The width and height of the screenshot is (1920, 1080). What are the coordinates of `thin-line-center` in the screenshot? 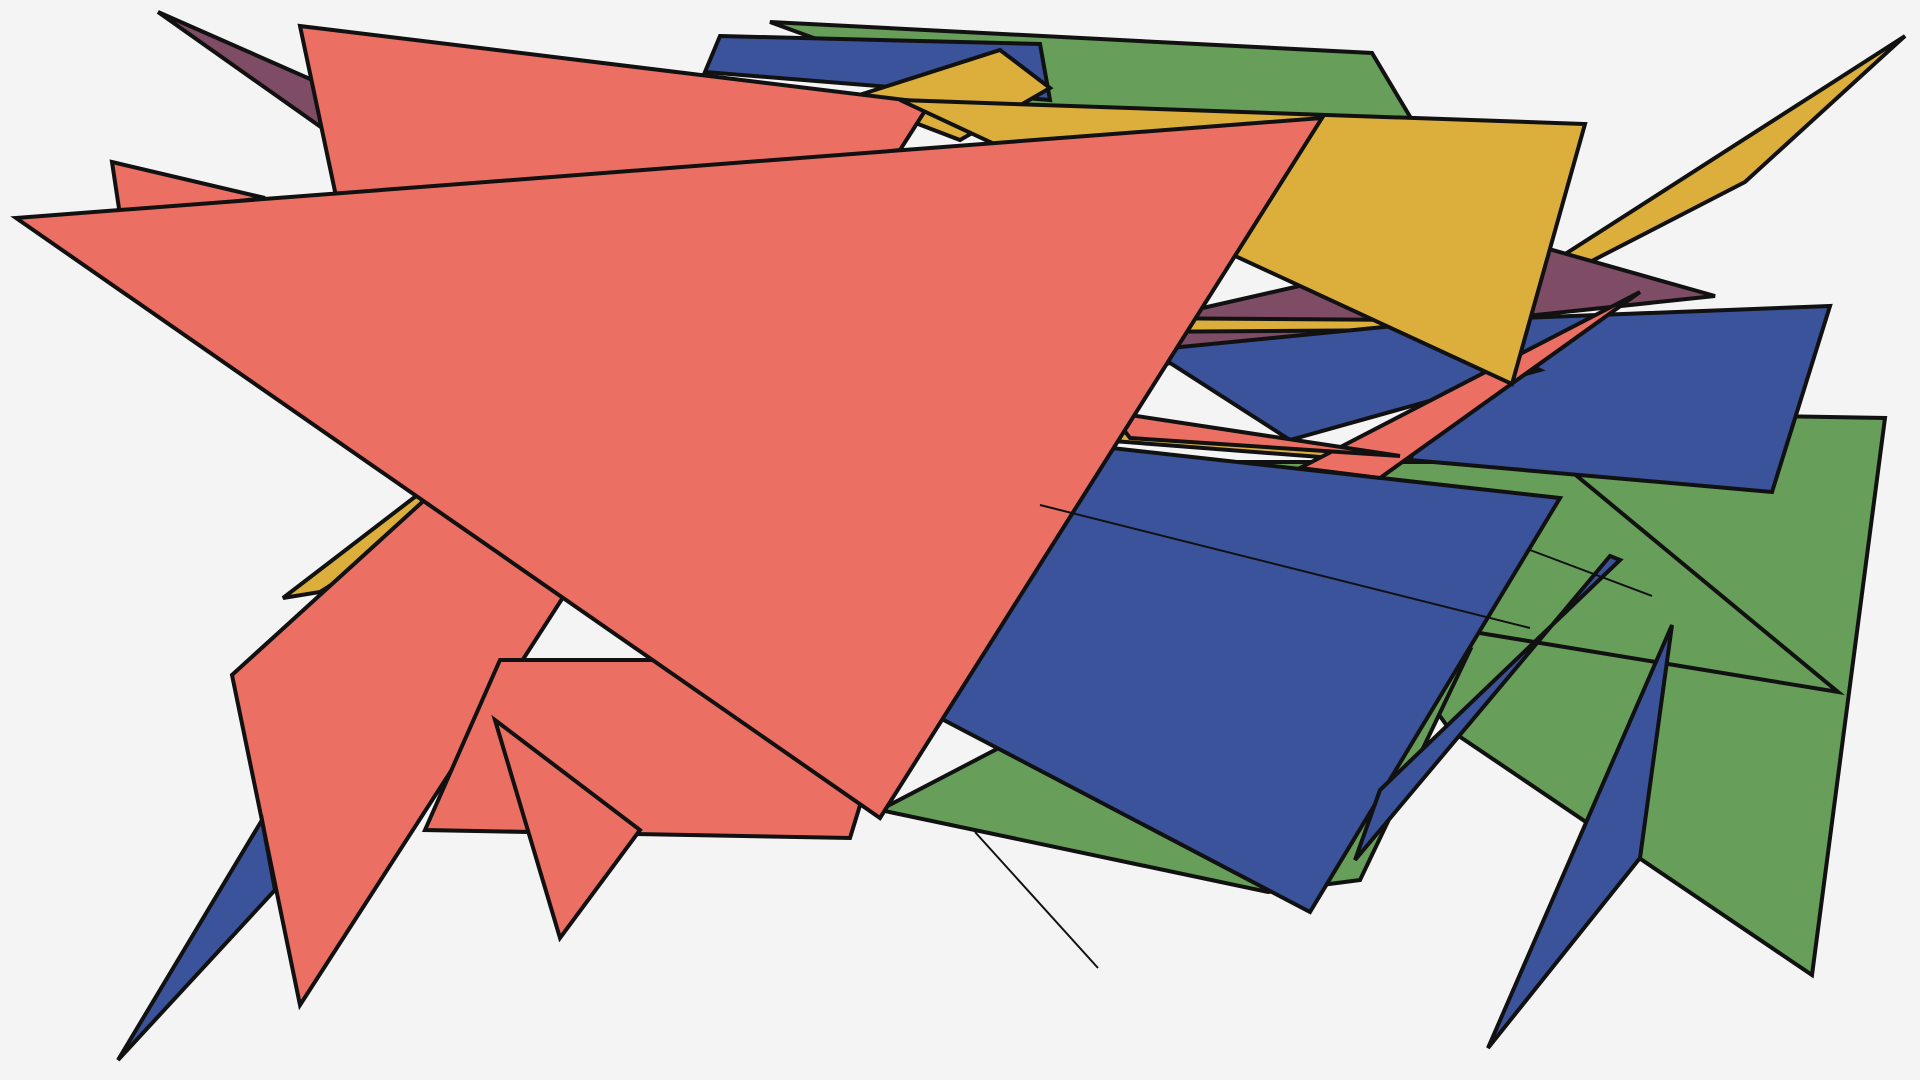 It's located at (1285, 566).